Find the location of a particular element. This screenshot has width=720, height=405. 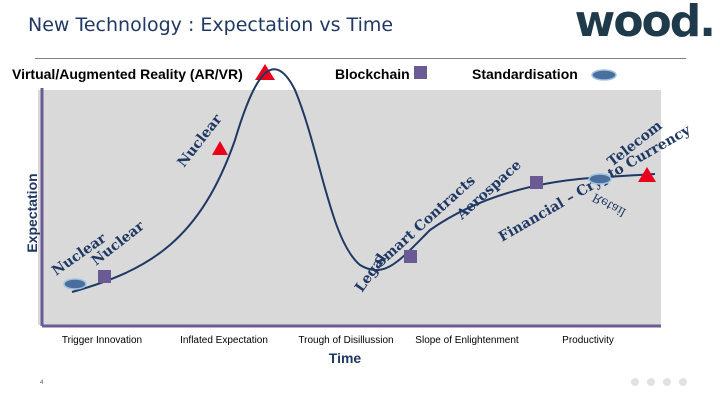

phase-productivity: Productivity is located at coordinates (588, 340).